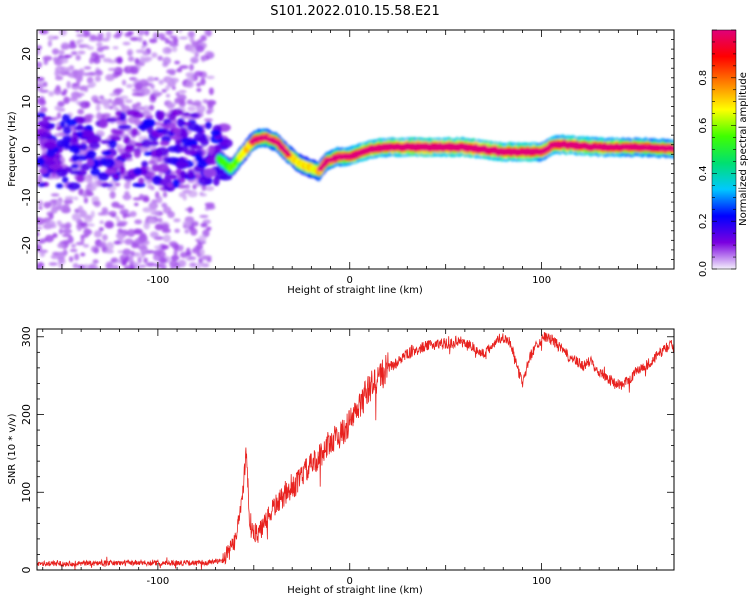  I want to click on x-tick-label: -100, so click(158, 581).